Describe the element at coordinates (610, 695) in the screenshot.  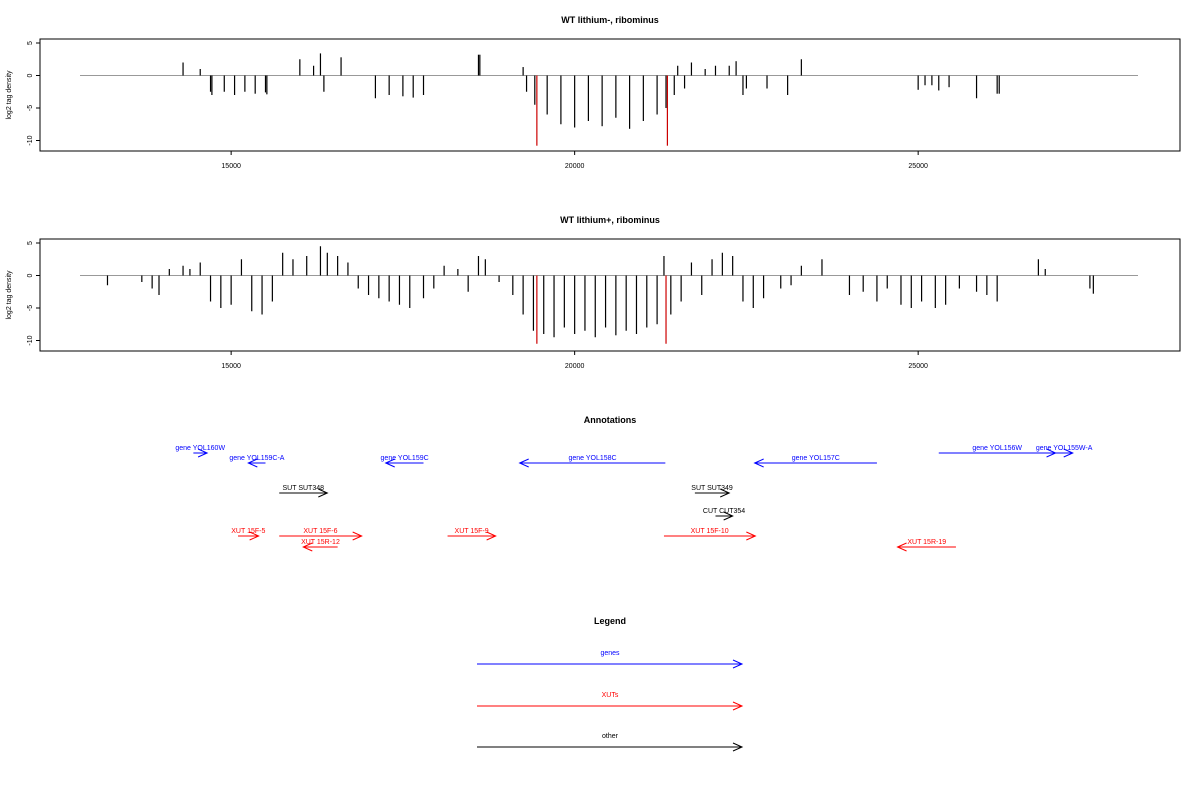
I see `legend-label: XUTs` at that location.